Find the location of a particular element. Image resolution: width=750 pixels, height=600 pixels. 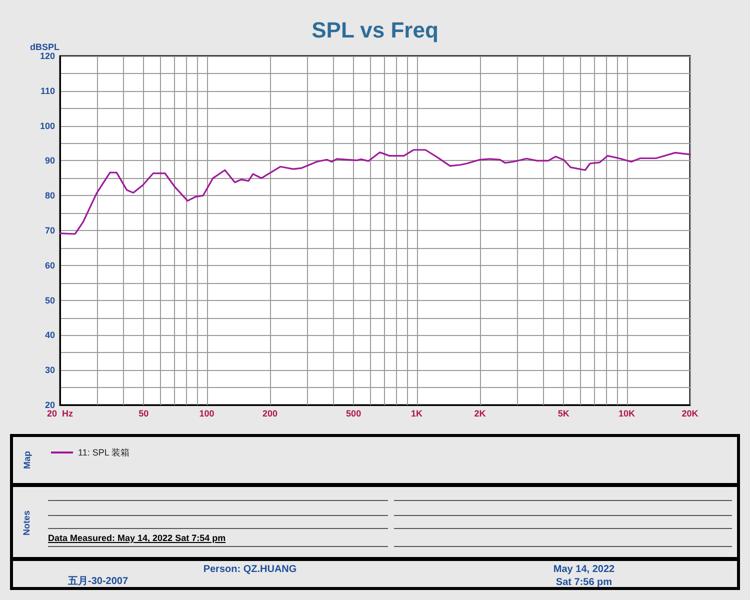

y-tick-label: 40 is located at coordinates (49, 335).